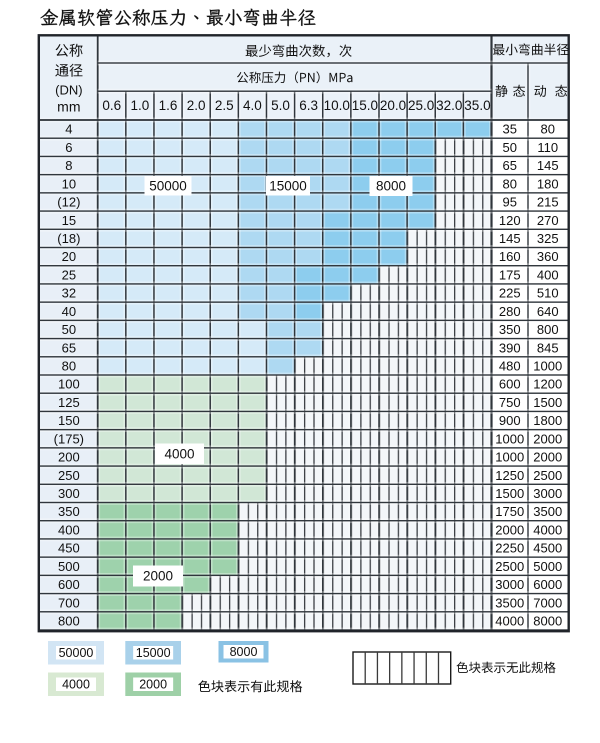  What do you see at coordinates (280, 105) in the screenshot?
I see `svg-text: 5.0` at bounding box center [280, 105].